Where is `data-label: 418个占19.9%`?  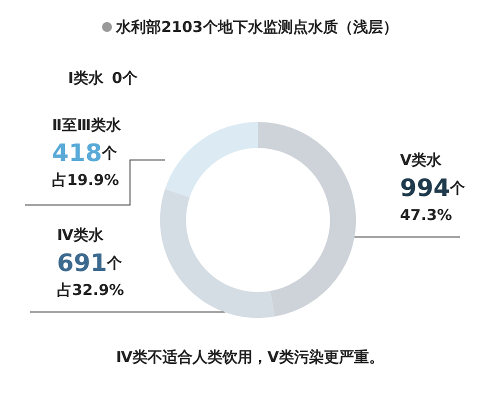 data-label: 418个占19.9% is located at coordinates (86, 164).